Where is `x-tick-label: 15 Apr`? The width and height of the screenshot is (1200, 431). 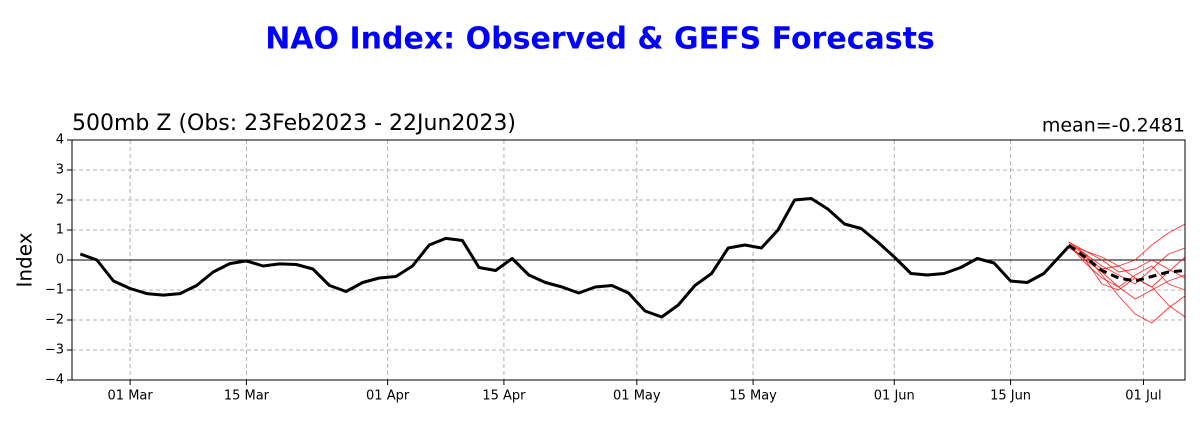
x-tick-label: 15 Apr is located at coordinates (504, 396).